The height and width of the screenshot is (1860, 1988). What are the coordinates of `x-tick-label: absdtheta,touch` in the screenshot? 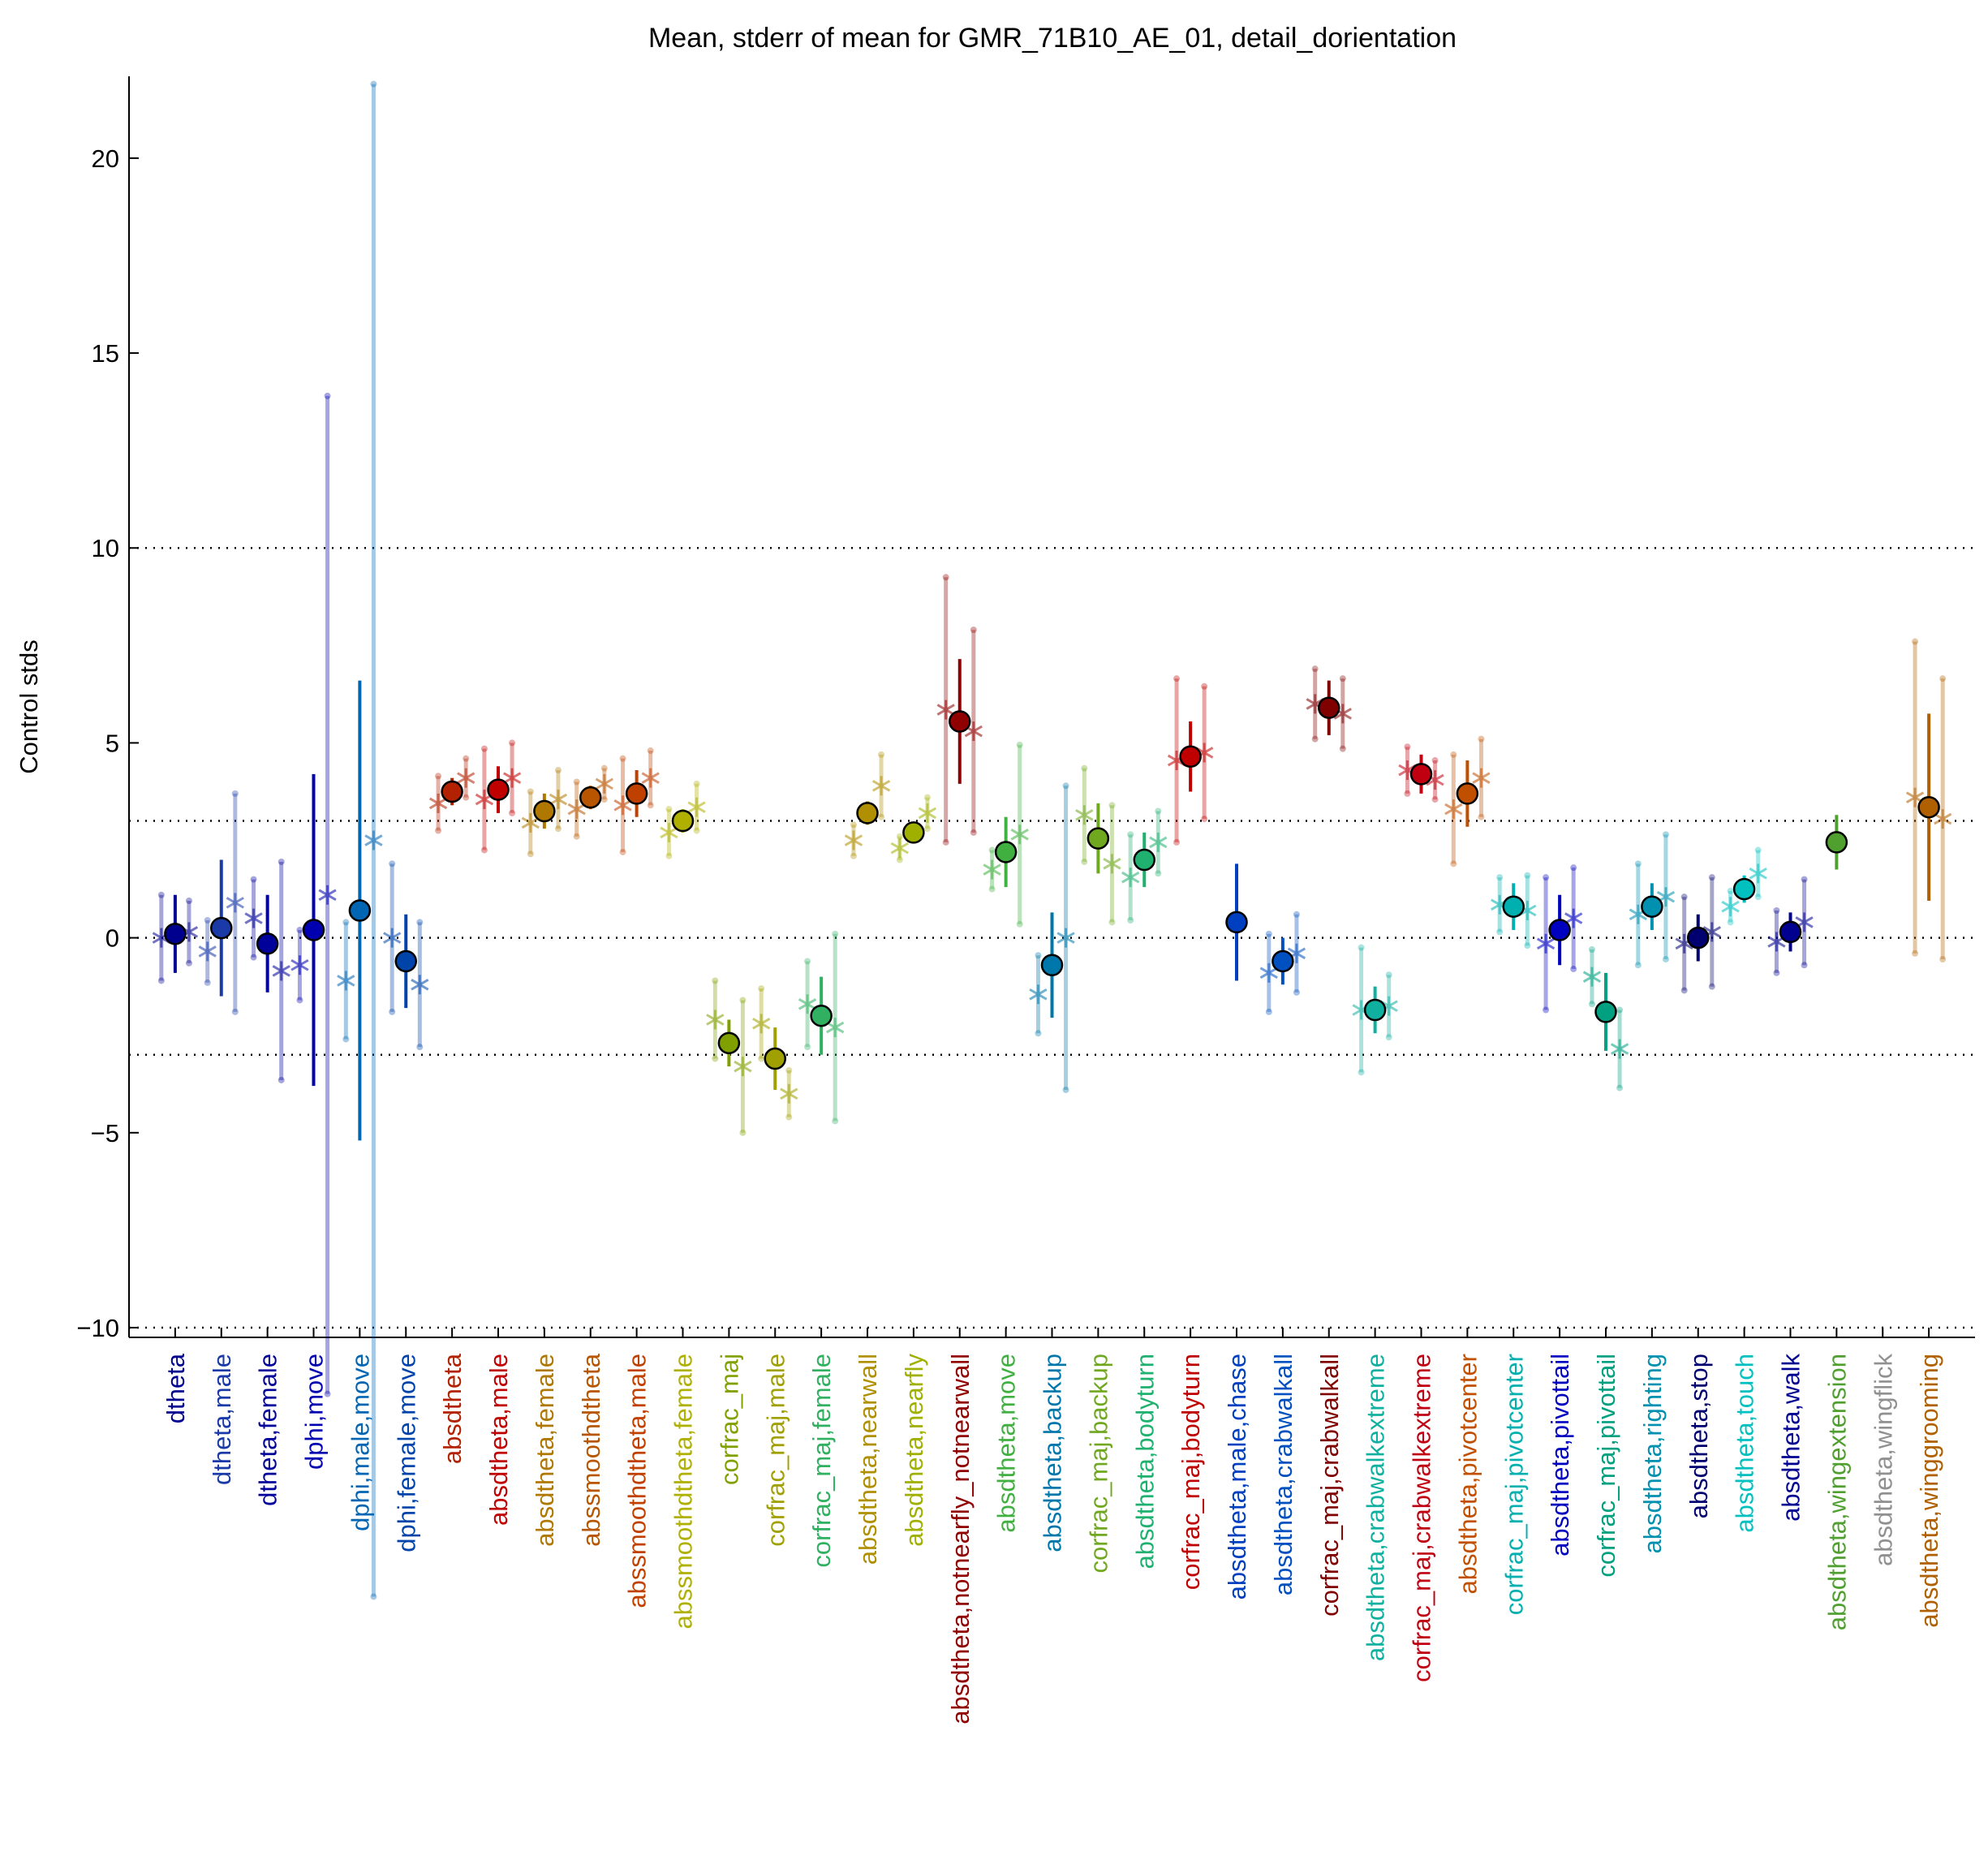 It's located at (1745, 1443).